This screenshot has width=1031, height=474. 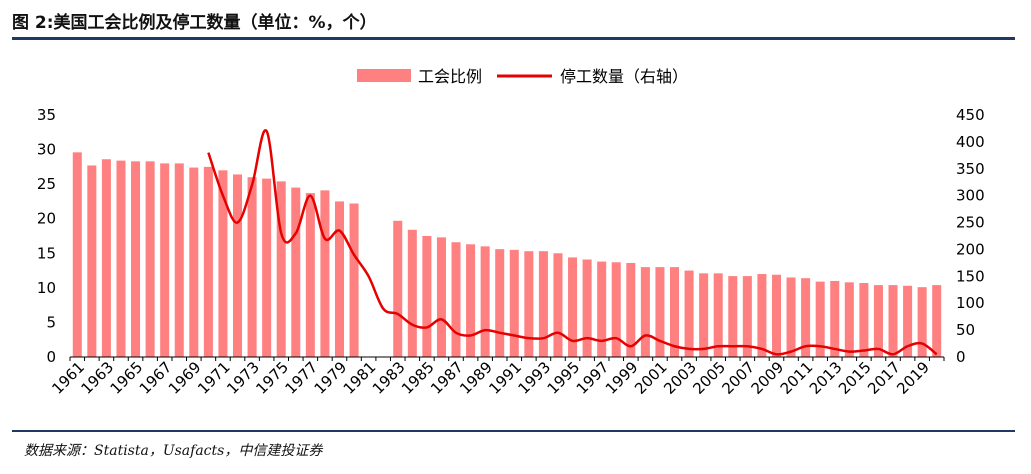 What do you see at coordinates (398, 288) in the screenshot?
I see `bar-1983` at bounding box center [398, 288].